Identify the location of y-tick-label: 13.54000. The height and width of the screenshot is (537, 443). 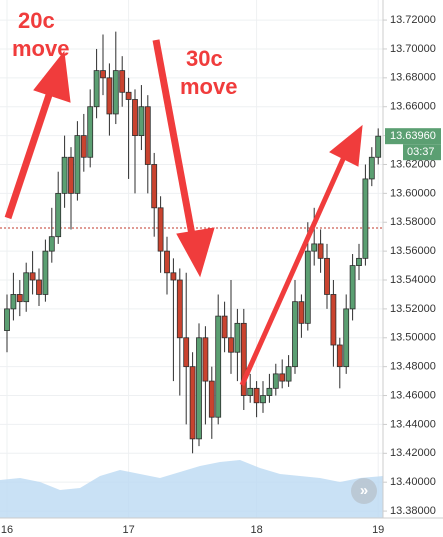
(413, 280).